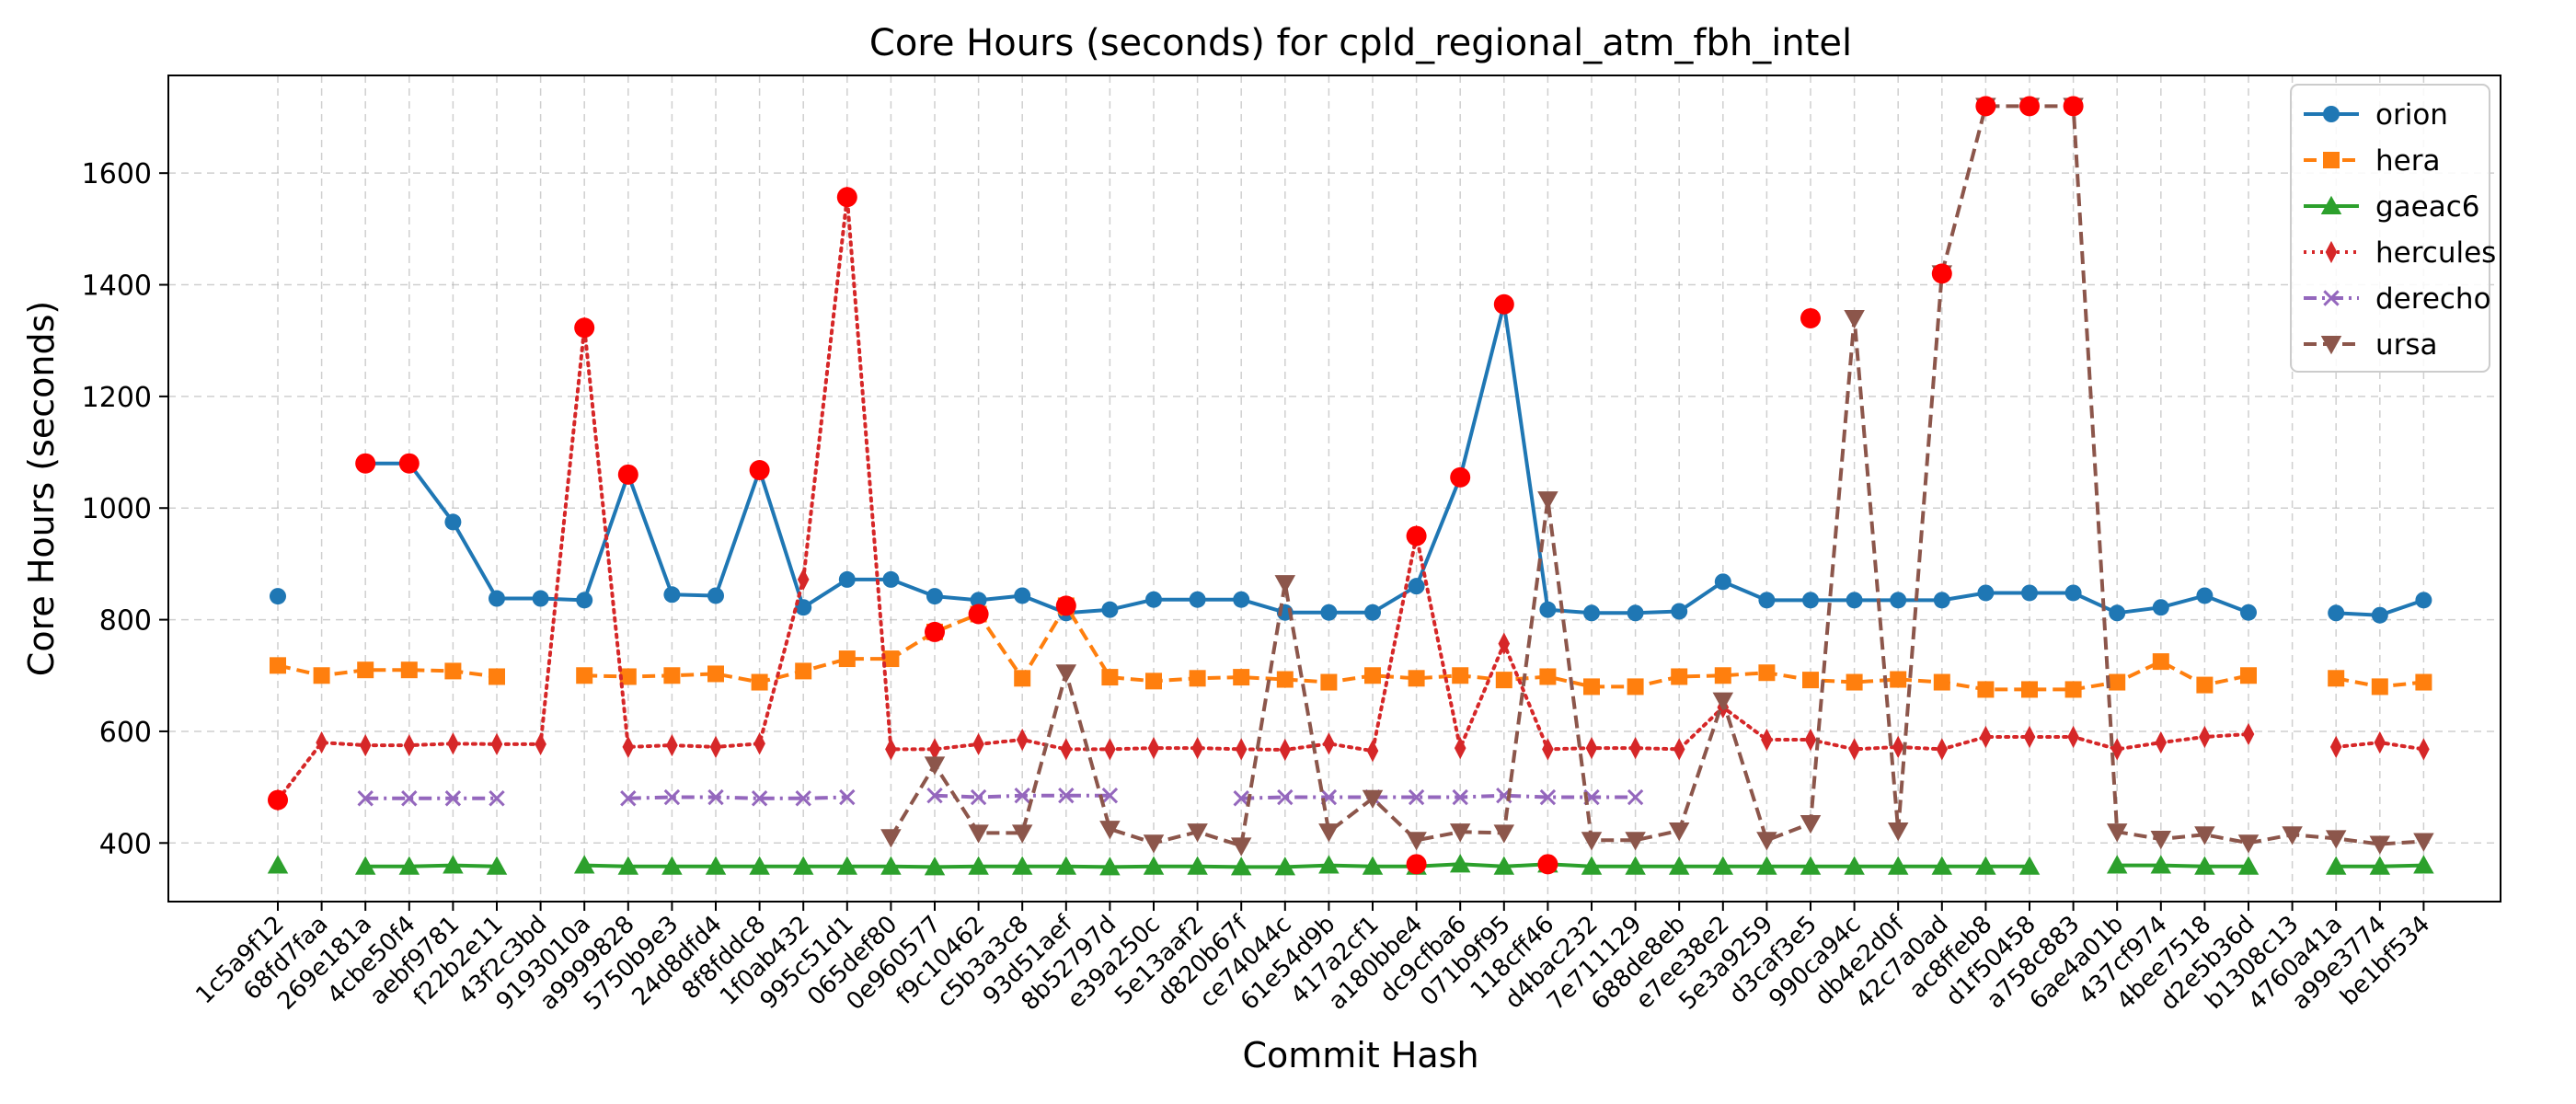 This screenshot has height=1104, width=2576. Describe the element at coordinates (125, 509) in the screenshot. I see `y-axis: 400 600 800 1000 1200 1400 1600` at that location.